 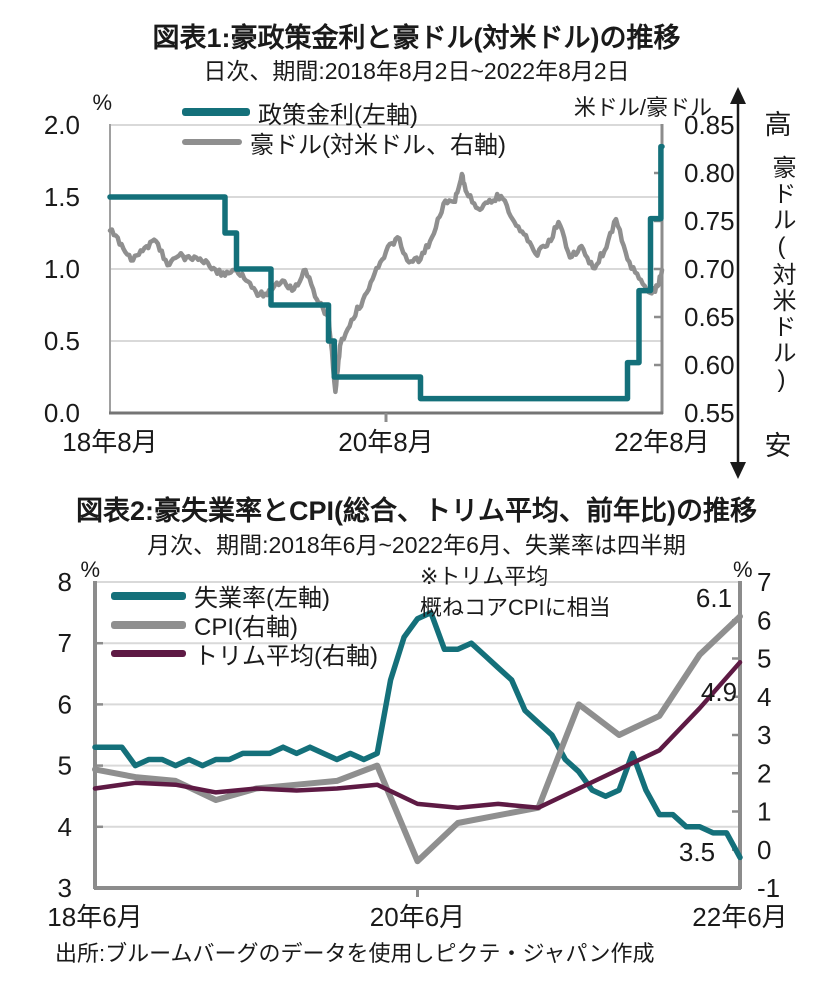 I want to click on trimmed-mean-annotation-line1: ※トリム平均, so click(x=484, y=576).